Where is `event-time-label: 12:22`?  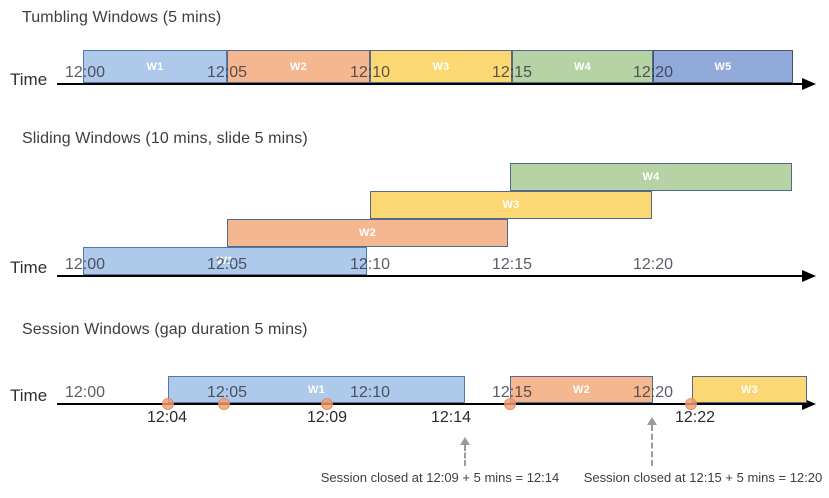
event-time-label: 12:22 is located at coordinates (695, 417).